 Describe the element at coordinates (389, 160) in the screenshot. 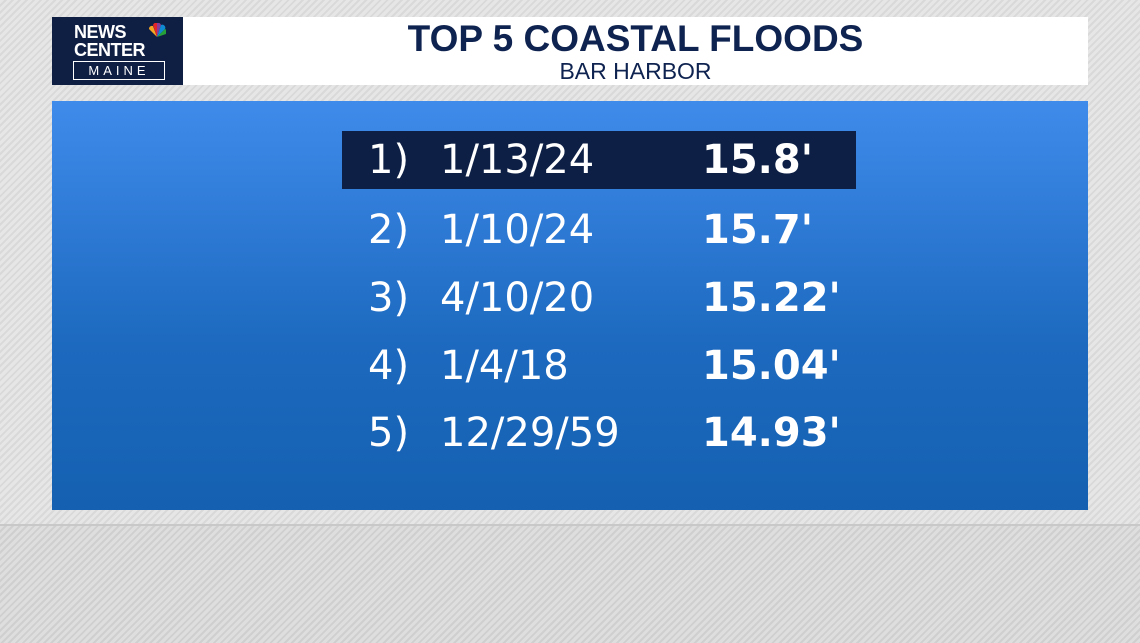

I see `rank: 1)` at that location.